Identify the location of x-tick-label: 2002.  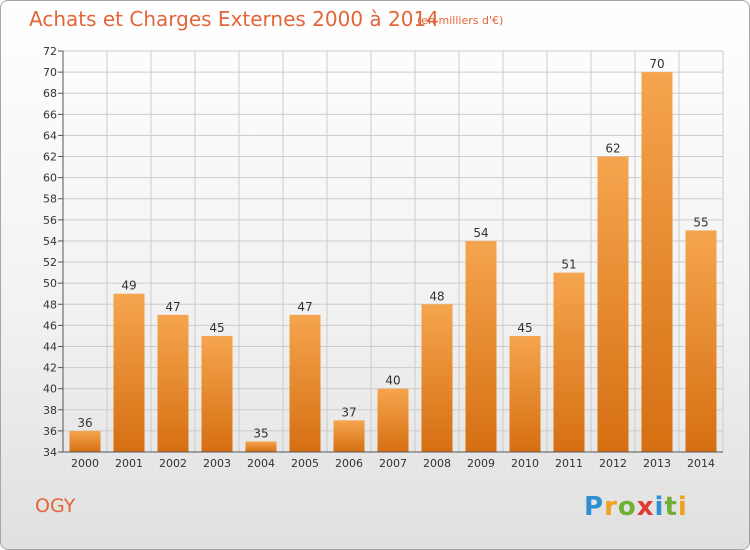
(173, 463).